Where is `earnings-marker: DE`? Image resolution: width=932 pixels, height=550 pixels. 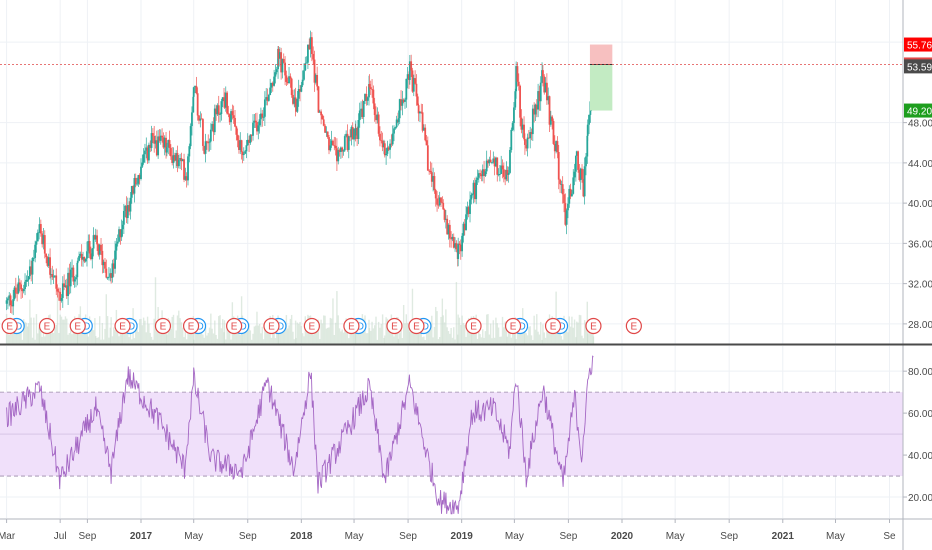
earnings-marker: DE is located at coordinates (275, 326).